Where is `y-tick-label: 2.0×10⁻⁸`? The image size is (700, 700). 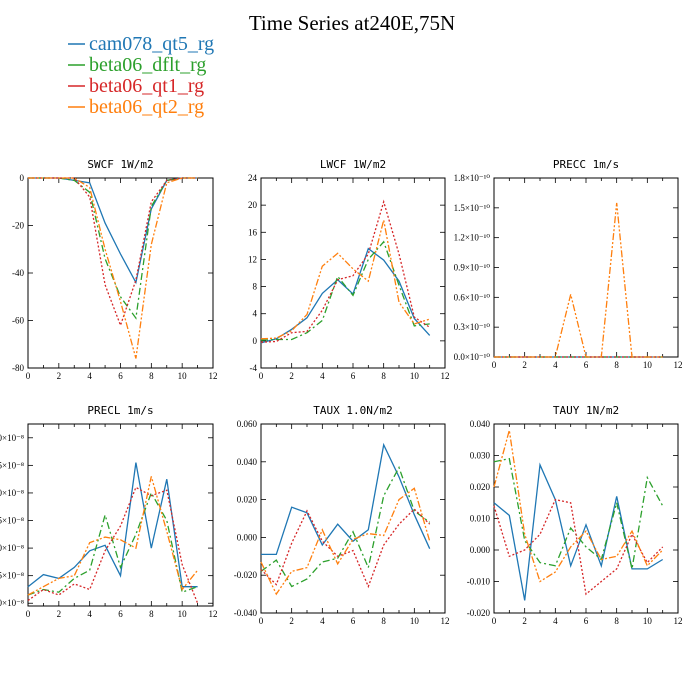
y-tick-label: 2.0×10⁻⁸ is located at coordinates (12, 548).